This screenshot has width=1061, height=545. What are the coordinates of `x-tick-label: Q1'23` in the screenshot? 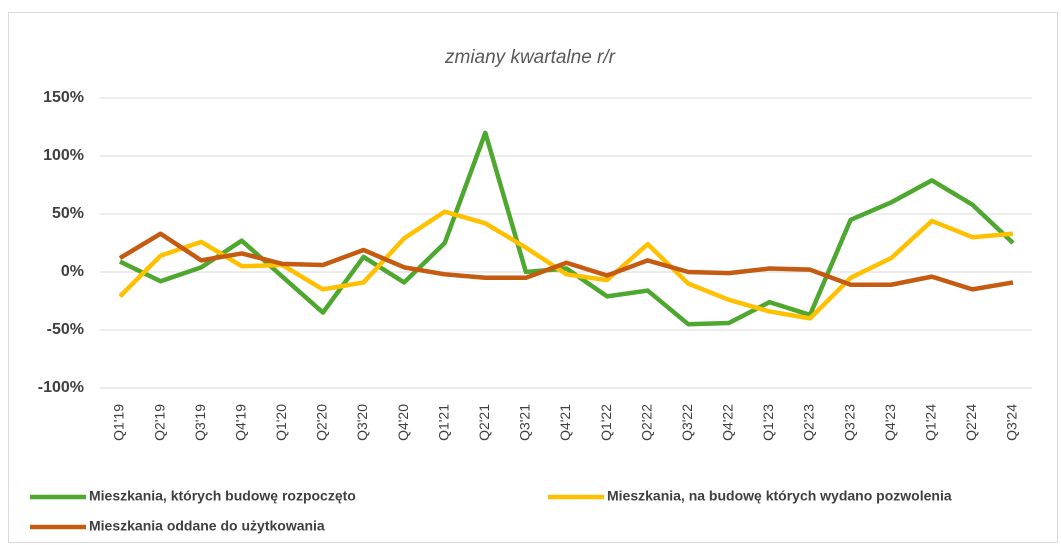 It's located at (768, 422).